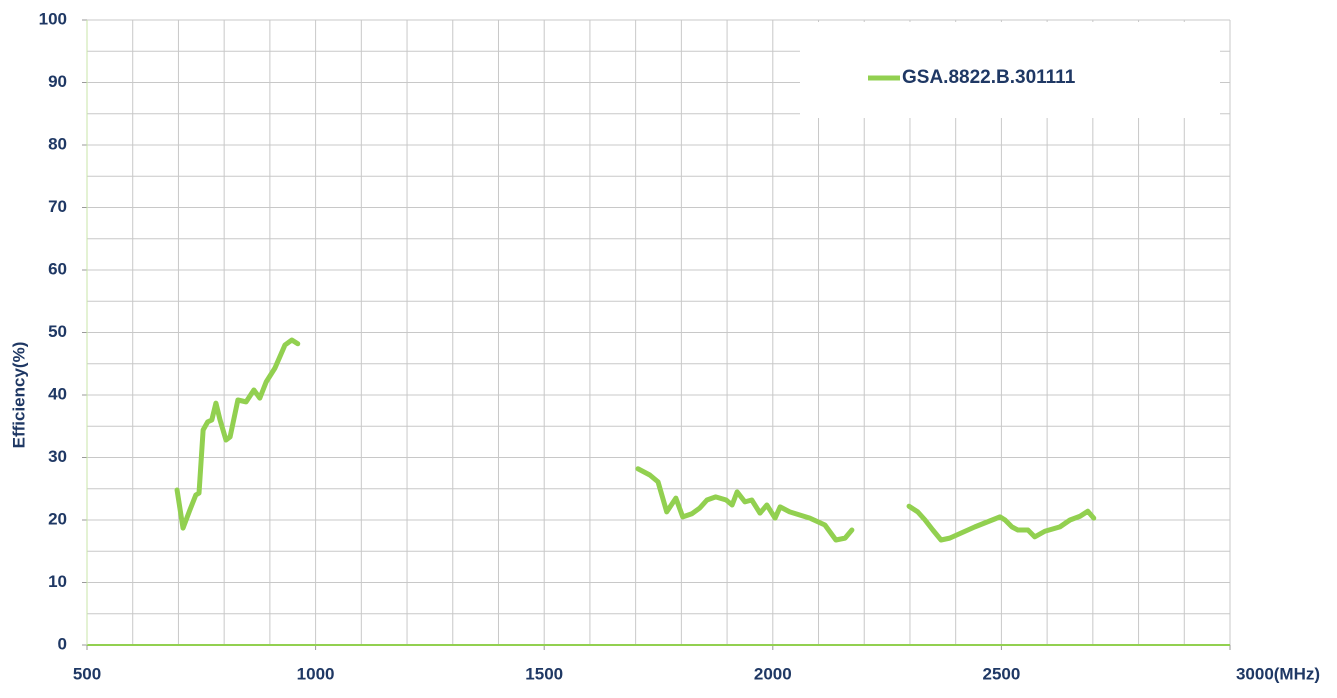 Image resolution: width=1337 pixels, height=698 pixels. I want to click on x-tick-label: 500, so click(87, 673).